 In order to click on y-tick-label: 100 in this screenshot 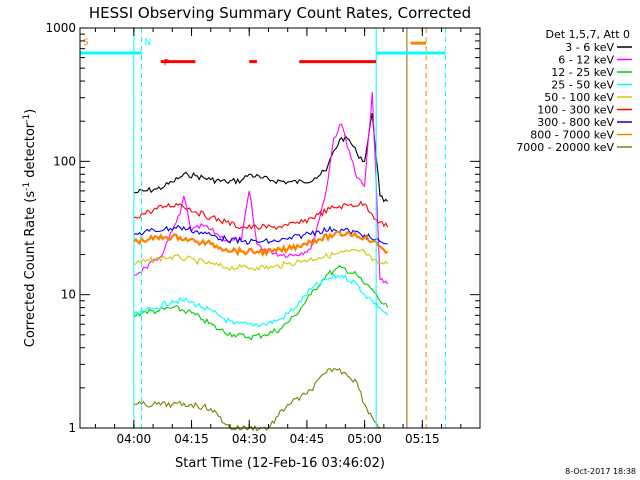, I will do `click(64, 161)`.